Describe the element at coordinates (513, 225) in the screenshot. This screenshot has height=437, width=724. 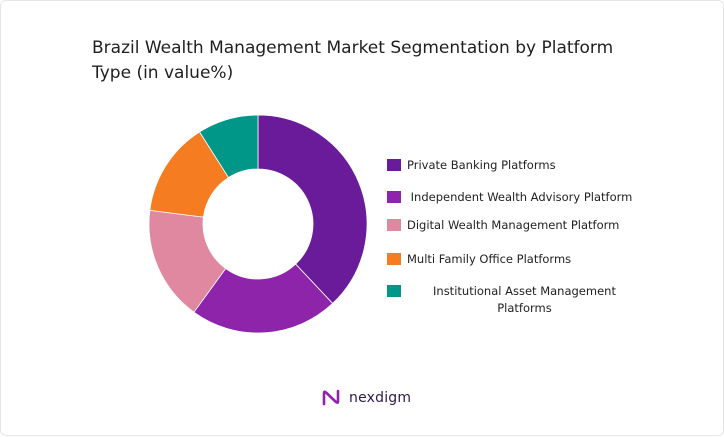
I see `legend-label: Digital Wealth Management Platform` at that location.